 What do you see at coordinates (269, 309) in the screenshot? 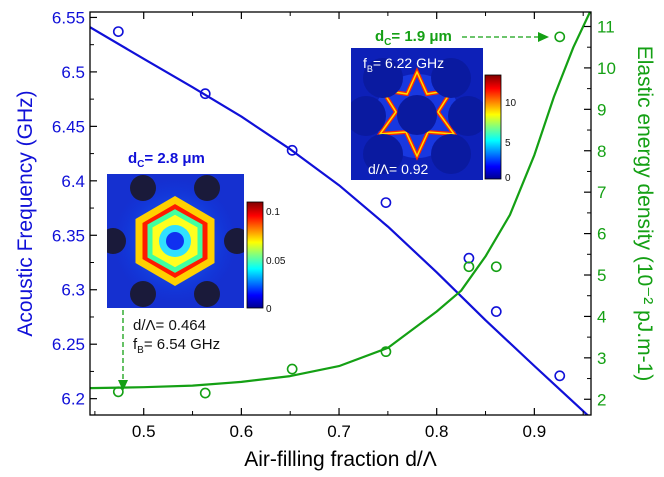
I see `inset-large-cb-tick-bottom: 0` at bounding box center [269, 309].